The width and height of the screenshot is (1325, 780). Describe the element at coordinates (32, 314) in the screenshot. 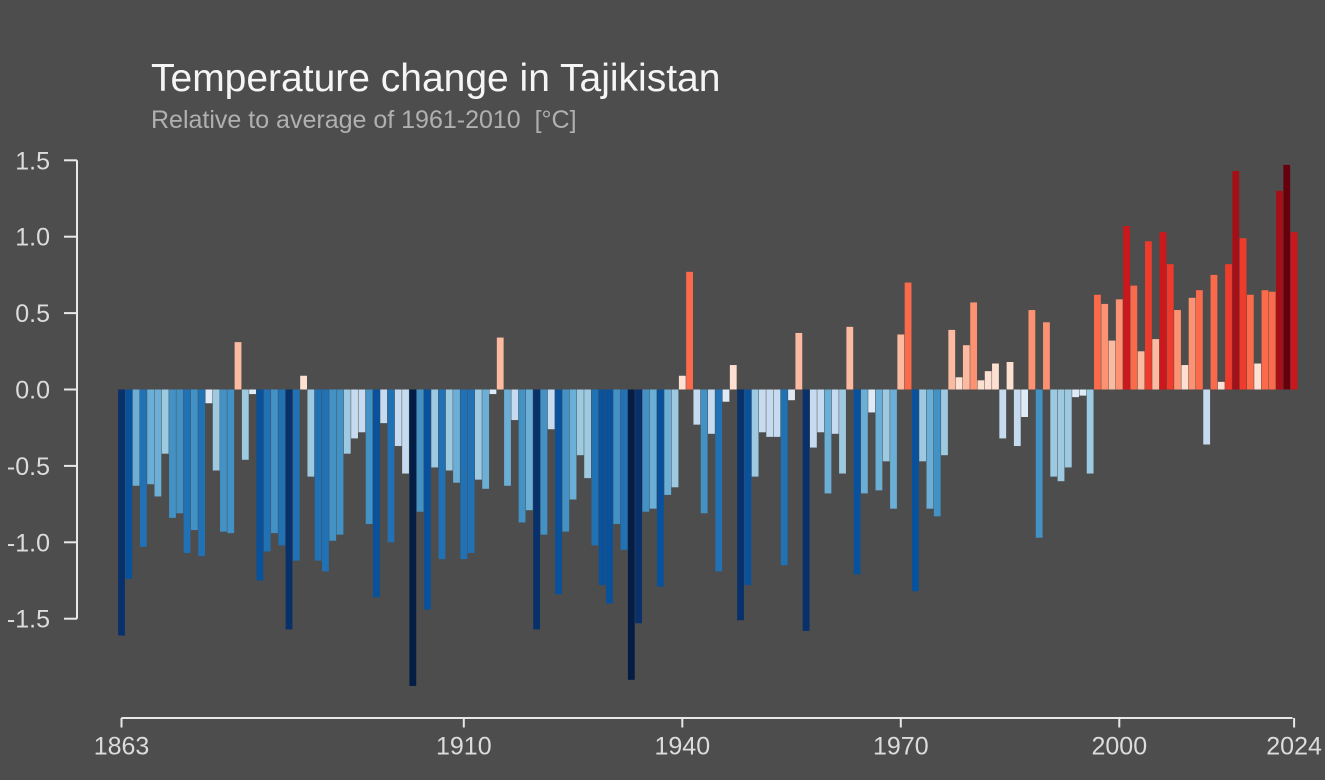

I see `svg-text: 0.5` at that location.